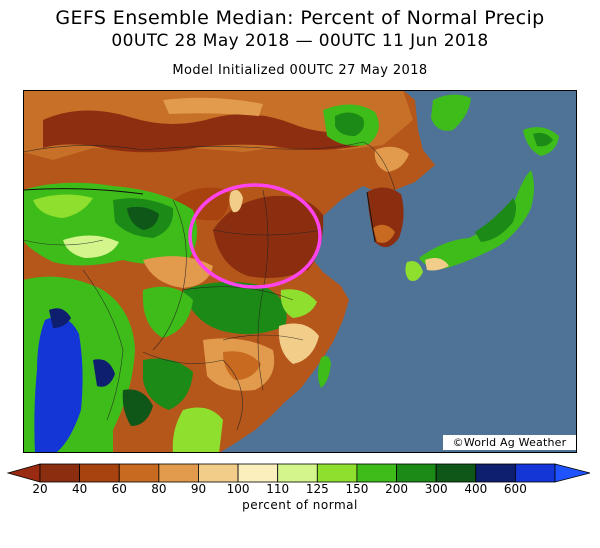 Image resolution: width=600 pixels, height=548 pixels. What do you see at coordinates (119, 489) in the screenshot?
I see `colorbar-tick-label: 60` at bounding box center [119, 489].